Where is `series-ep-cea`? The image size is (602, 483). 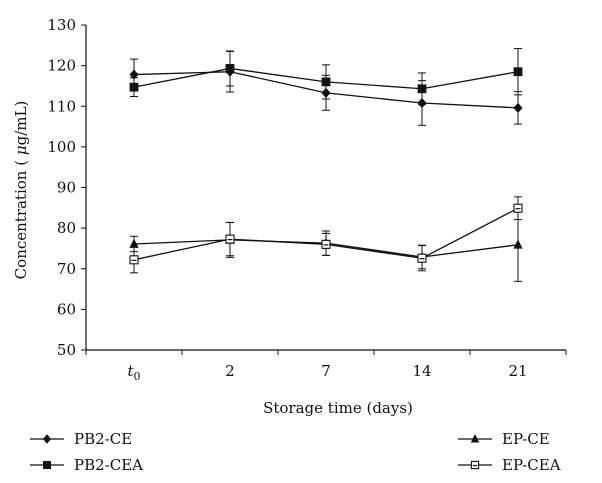
series-ep-cea is located at coordinates (326, 235).